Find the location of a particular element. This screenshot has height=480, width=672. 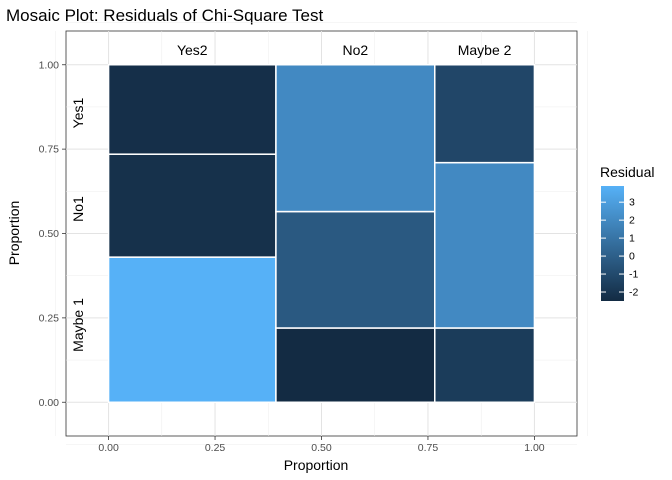

x-axis-title: Proportion is located at coordinates (316, 465).